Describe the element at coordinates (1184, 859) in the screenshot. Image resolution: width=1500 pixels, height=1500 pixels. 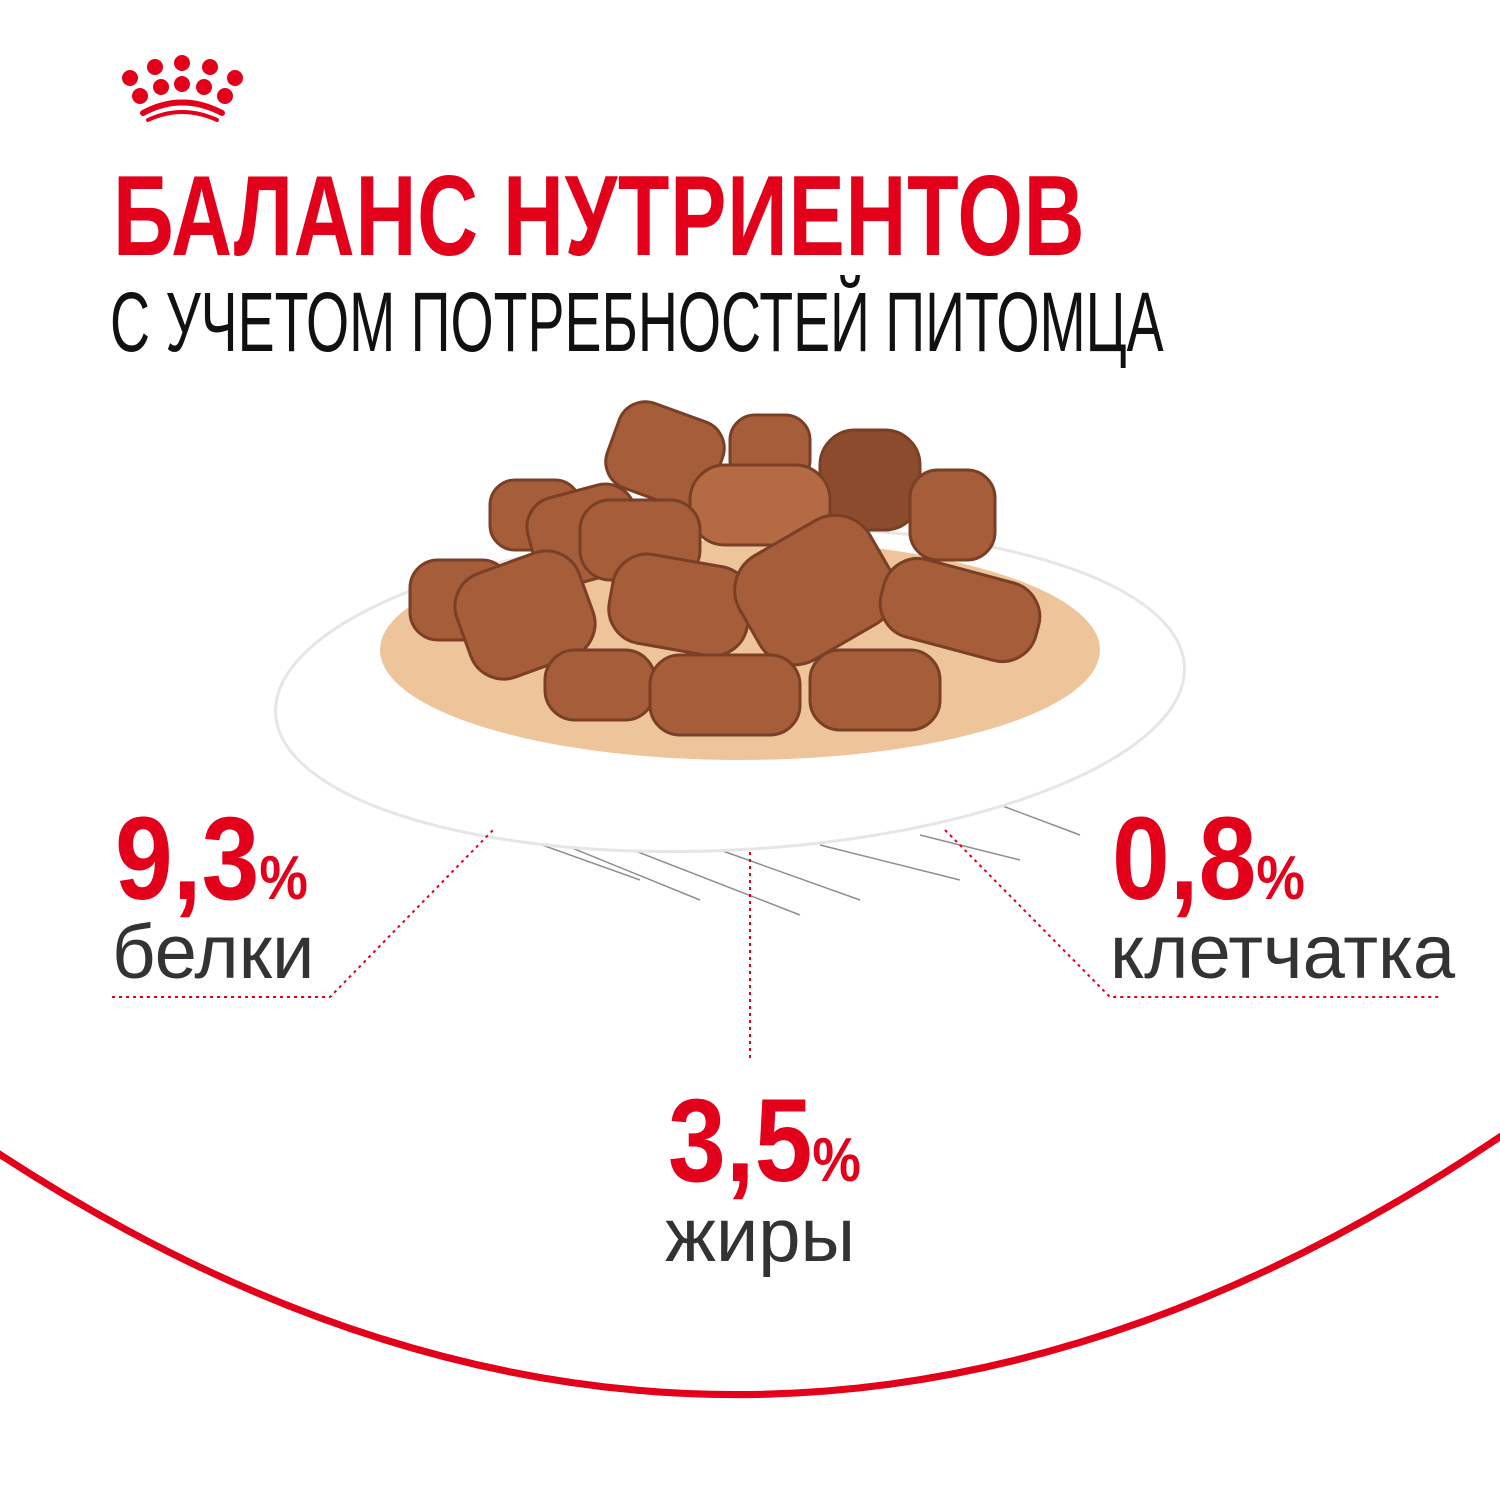
I see `fiber-number: 0,8` at that location.